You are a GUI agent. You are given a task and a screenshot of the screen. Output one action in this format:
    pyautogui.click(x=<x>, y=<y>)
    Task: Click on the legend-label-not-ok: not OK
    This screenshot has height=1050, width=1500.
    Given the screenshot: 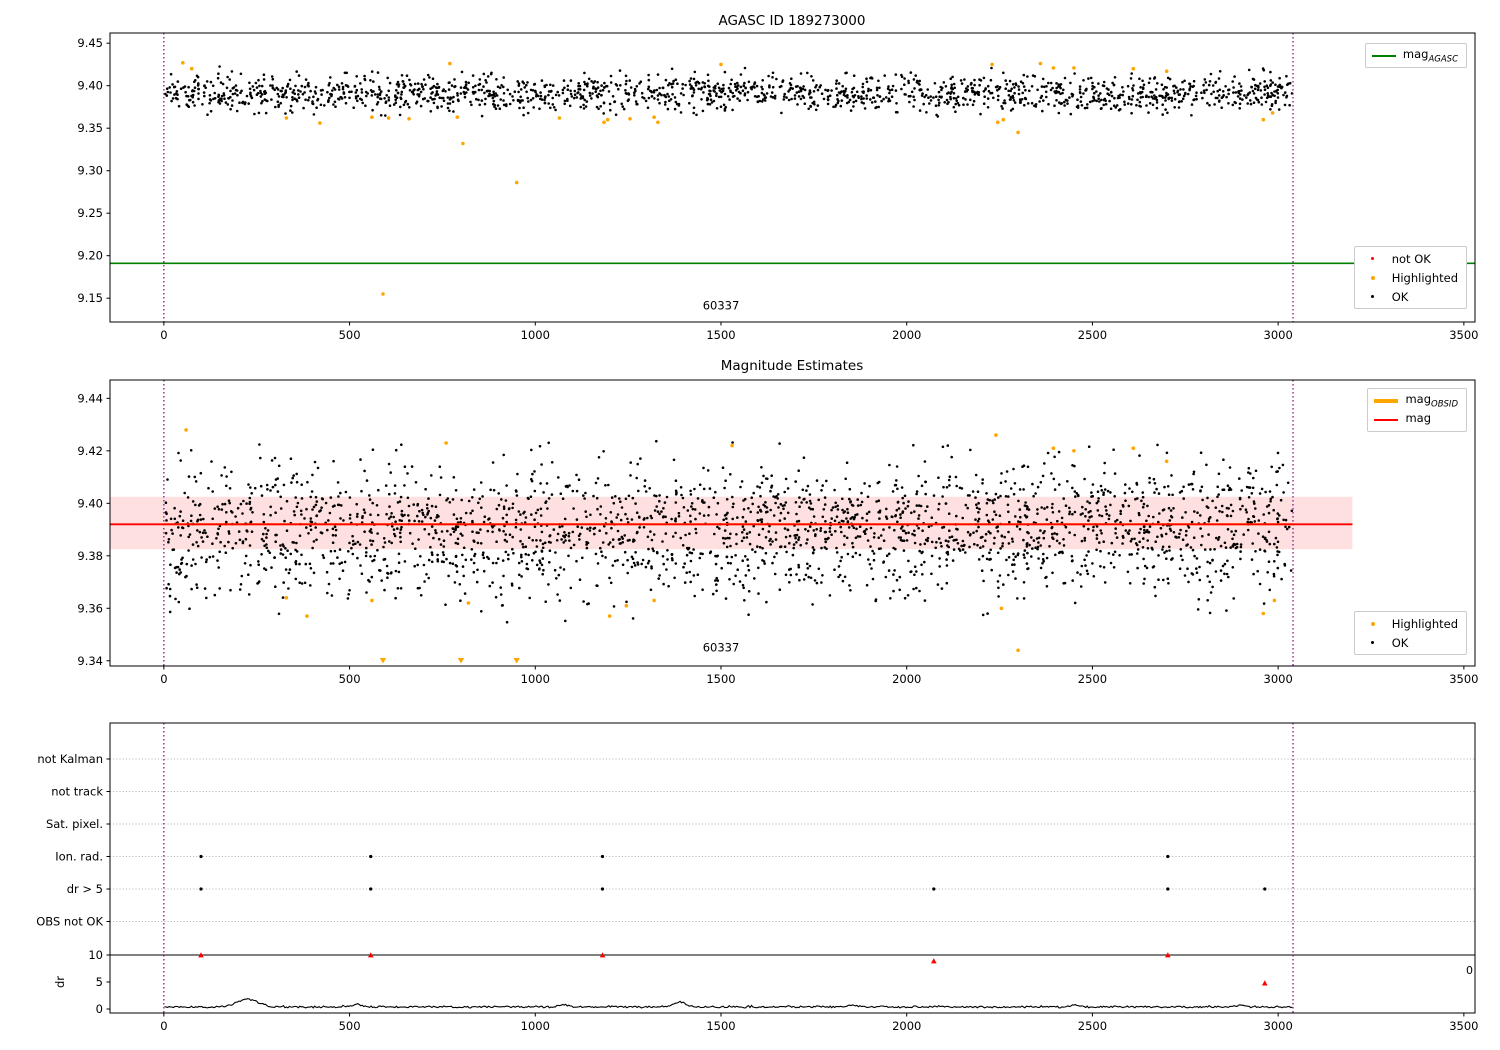 What is the action you would take?
    pyautogui.click(x=1411, y=258)
    